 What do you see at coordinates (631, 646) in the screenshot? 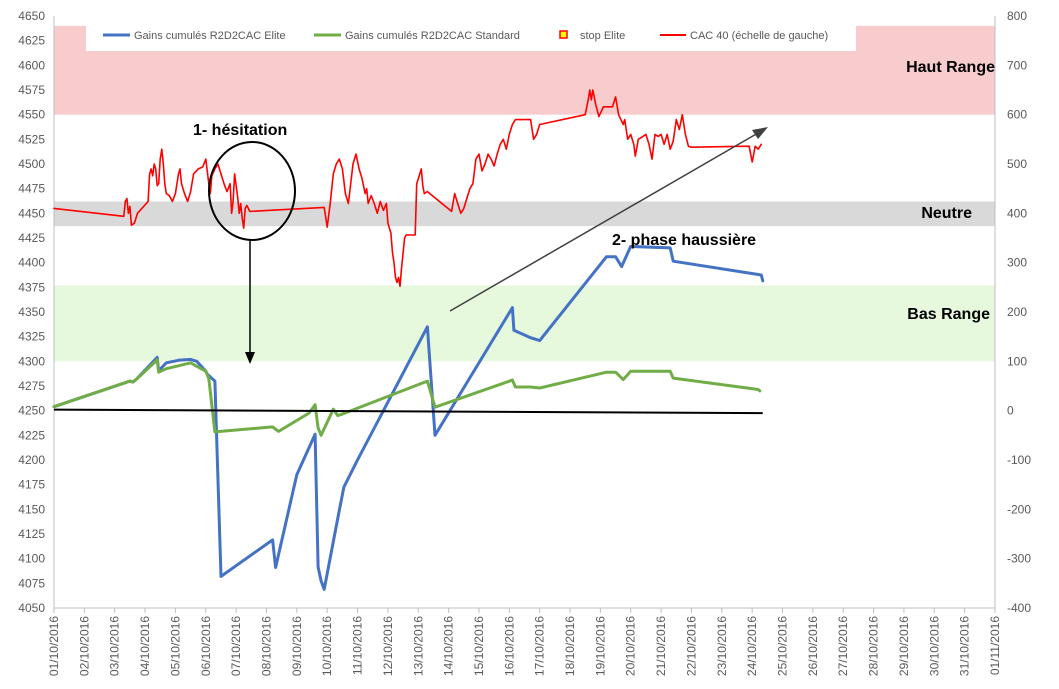
I see `x-tick-label: 20/10/2016` at bounding box center [631, 646].